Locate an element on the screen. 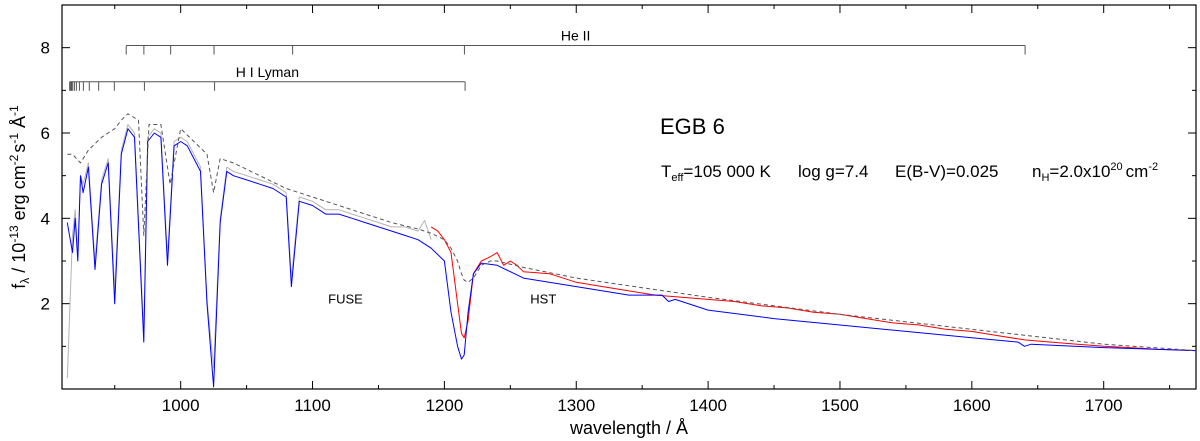  x-tick-label: 1400 is located at coordinates (708, 405).